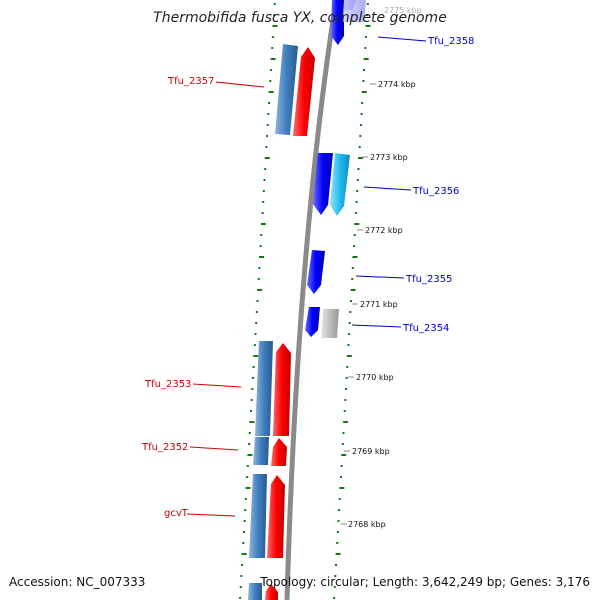  Describe the element at coordinates (425, 328) in the screenshot. I see `gene-label-tfu-2354: Tfu_2354` at that location.